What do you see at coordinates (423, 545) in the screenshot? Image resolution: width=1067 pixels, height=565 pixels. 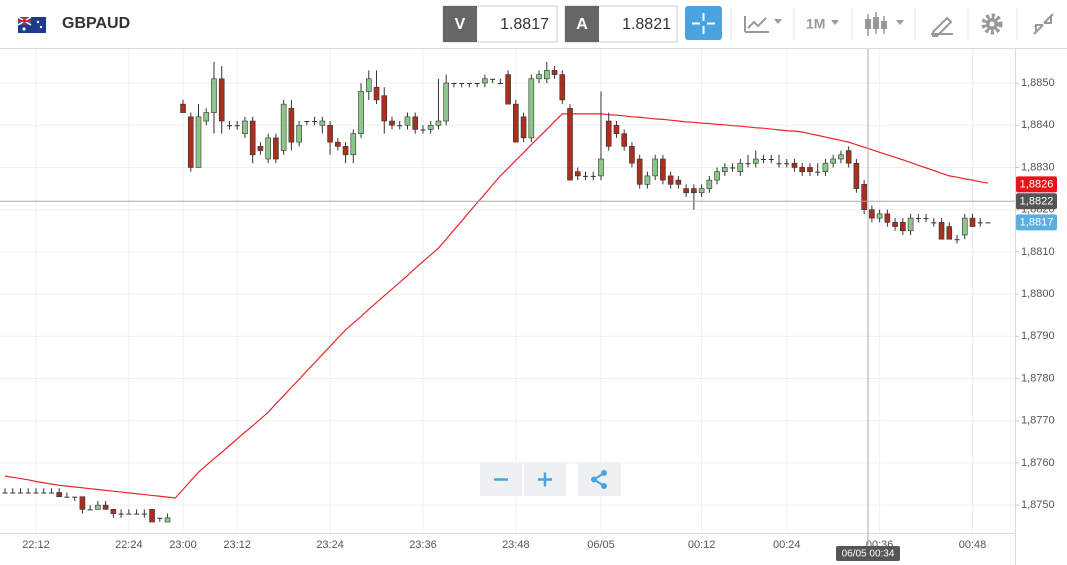 I see `x-tick-label: 23:36` at bounding box center [423, 545].